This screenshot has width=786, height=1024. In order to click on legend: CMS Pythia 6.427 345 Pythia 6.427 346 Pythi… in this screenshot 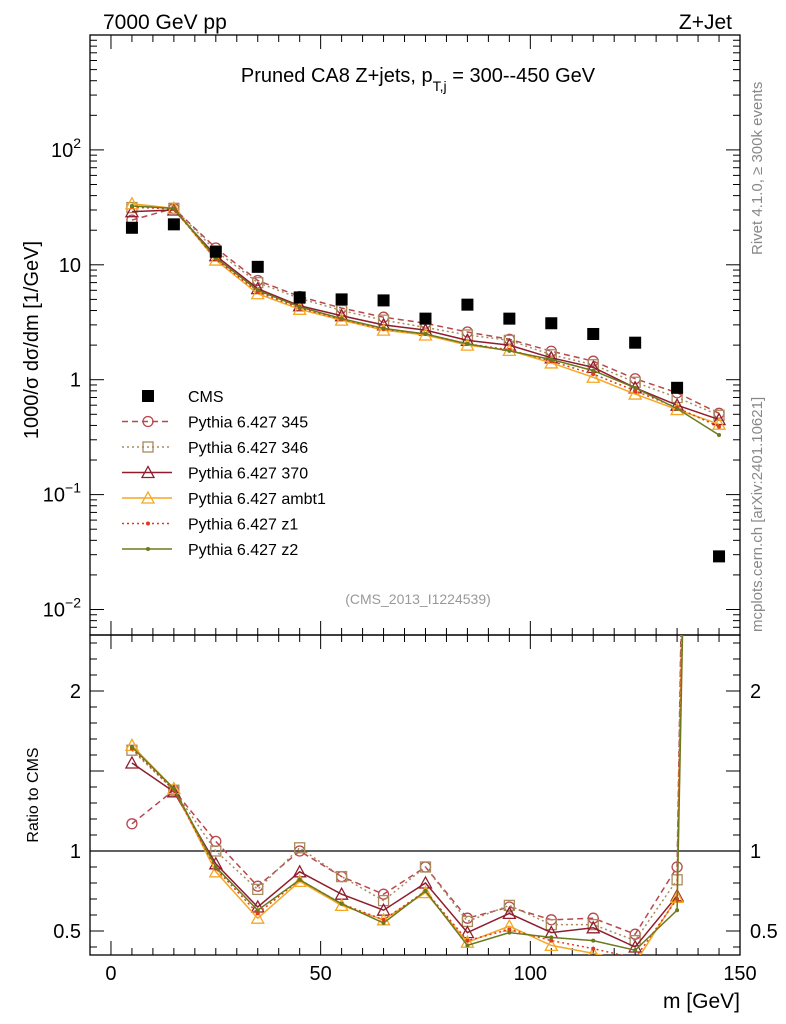, I will do `click(224, 474)`.